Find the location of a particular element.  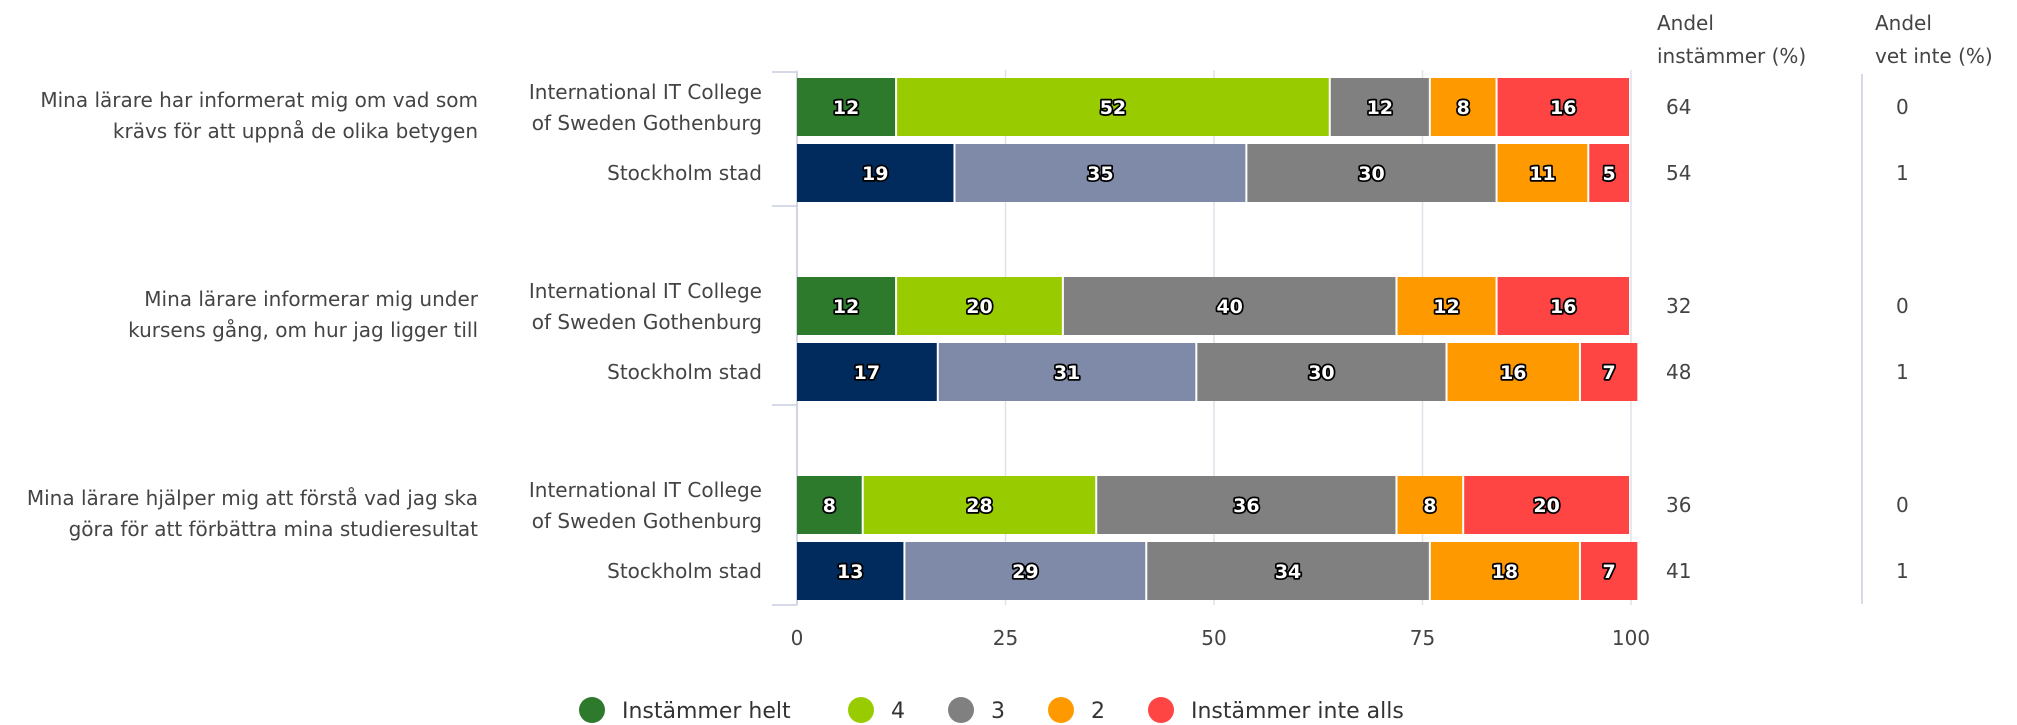

x-tick-label: 0 is located at coordinates (797, 638).